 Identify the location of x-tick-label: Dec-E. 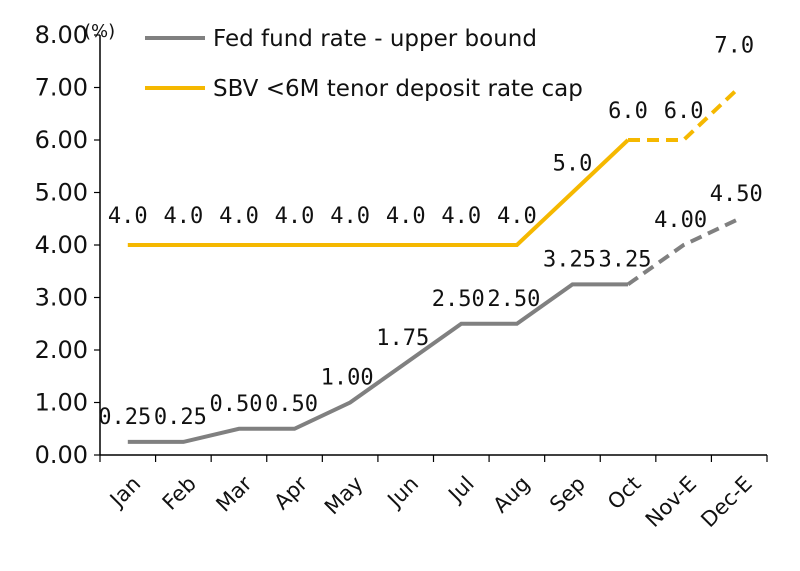
(726, 502).